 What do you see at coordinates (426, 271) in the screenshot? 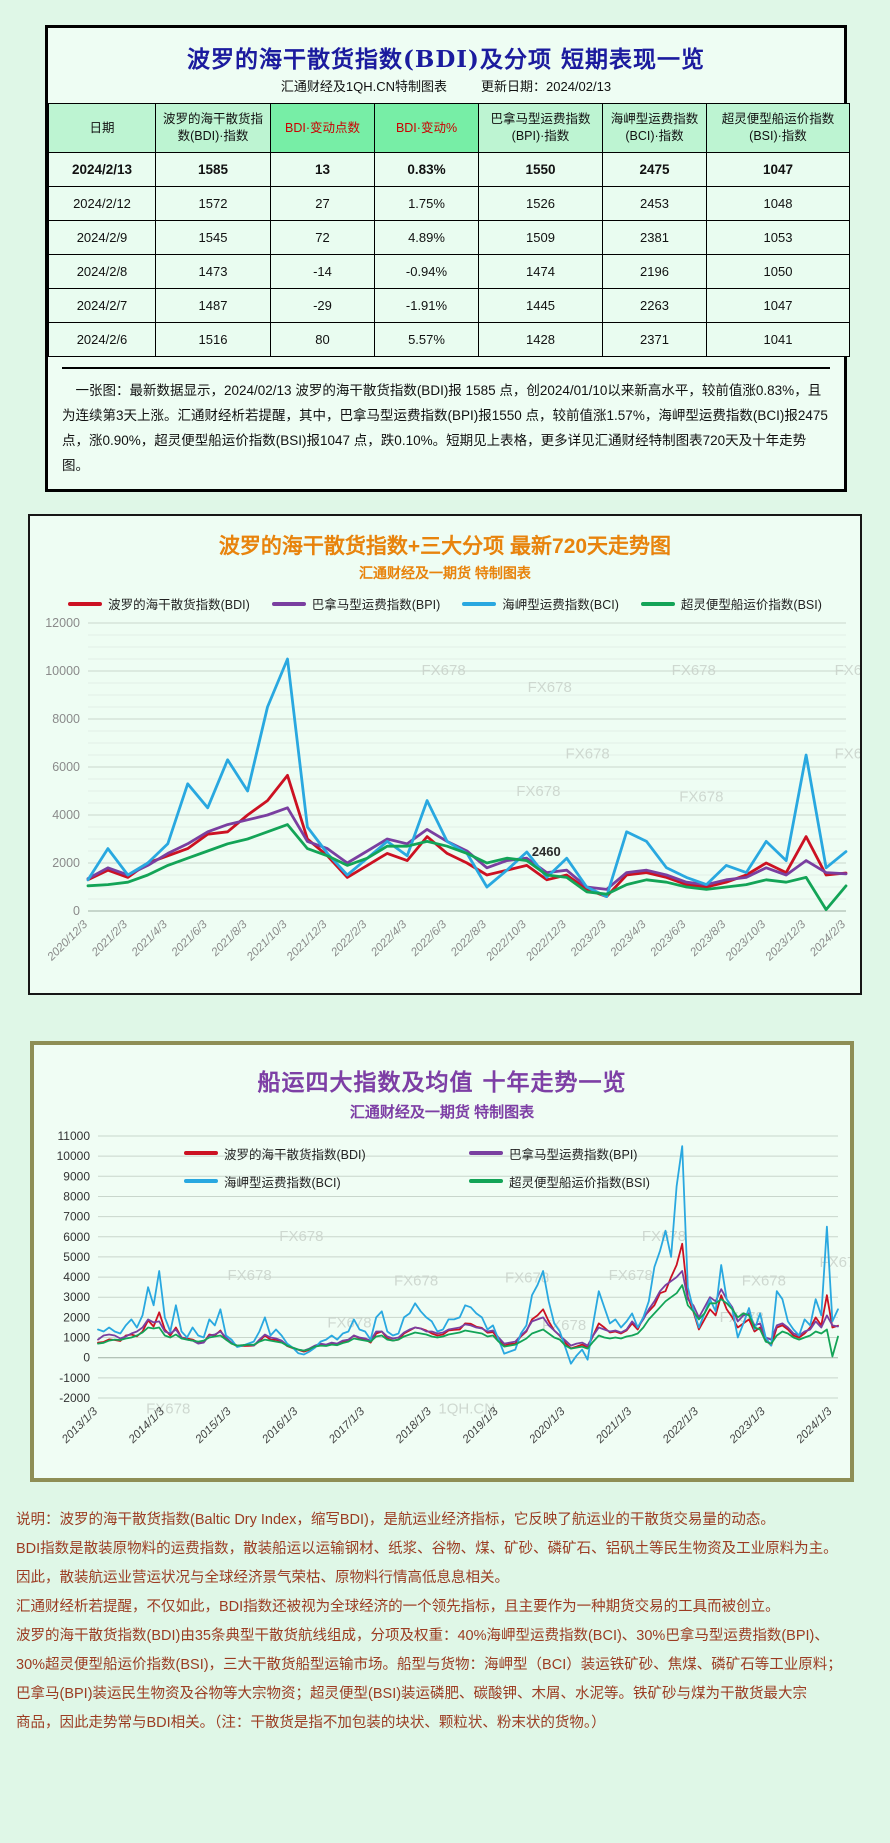
I see `table-cell: -0.94%` at bounding box center [426, 271].